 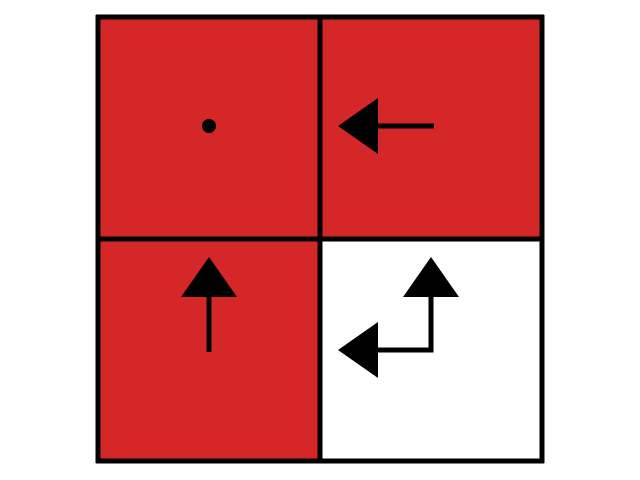 I want to click on arrow-shaft, so click(x=405, y=324).